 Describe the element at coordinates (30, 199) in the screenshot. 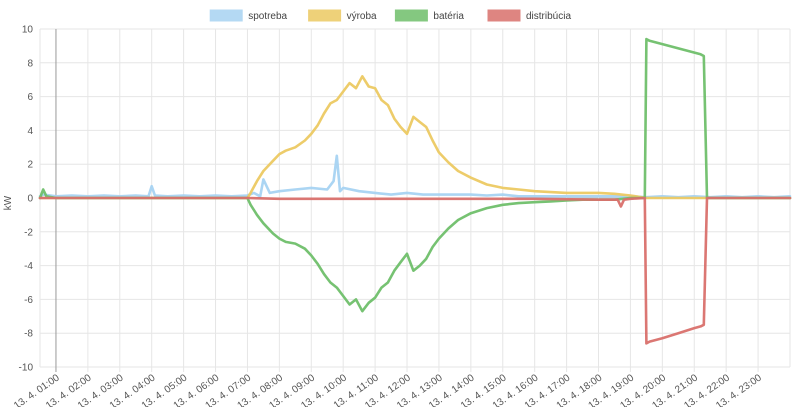

I see `y-tick-label: 0` at that location.